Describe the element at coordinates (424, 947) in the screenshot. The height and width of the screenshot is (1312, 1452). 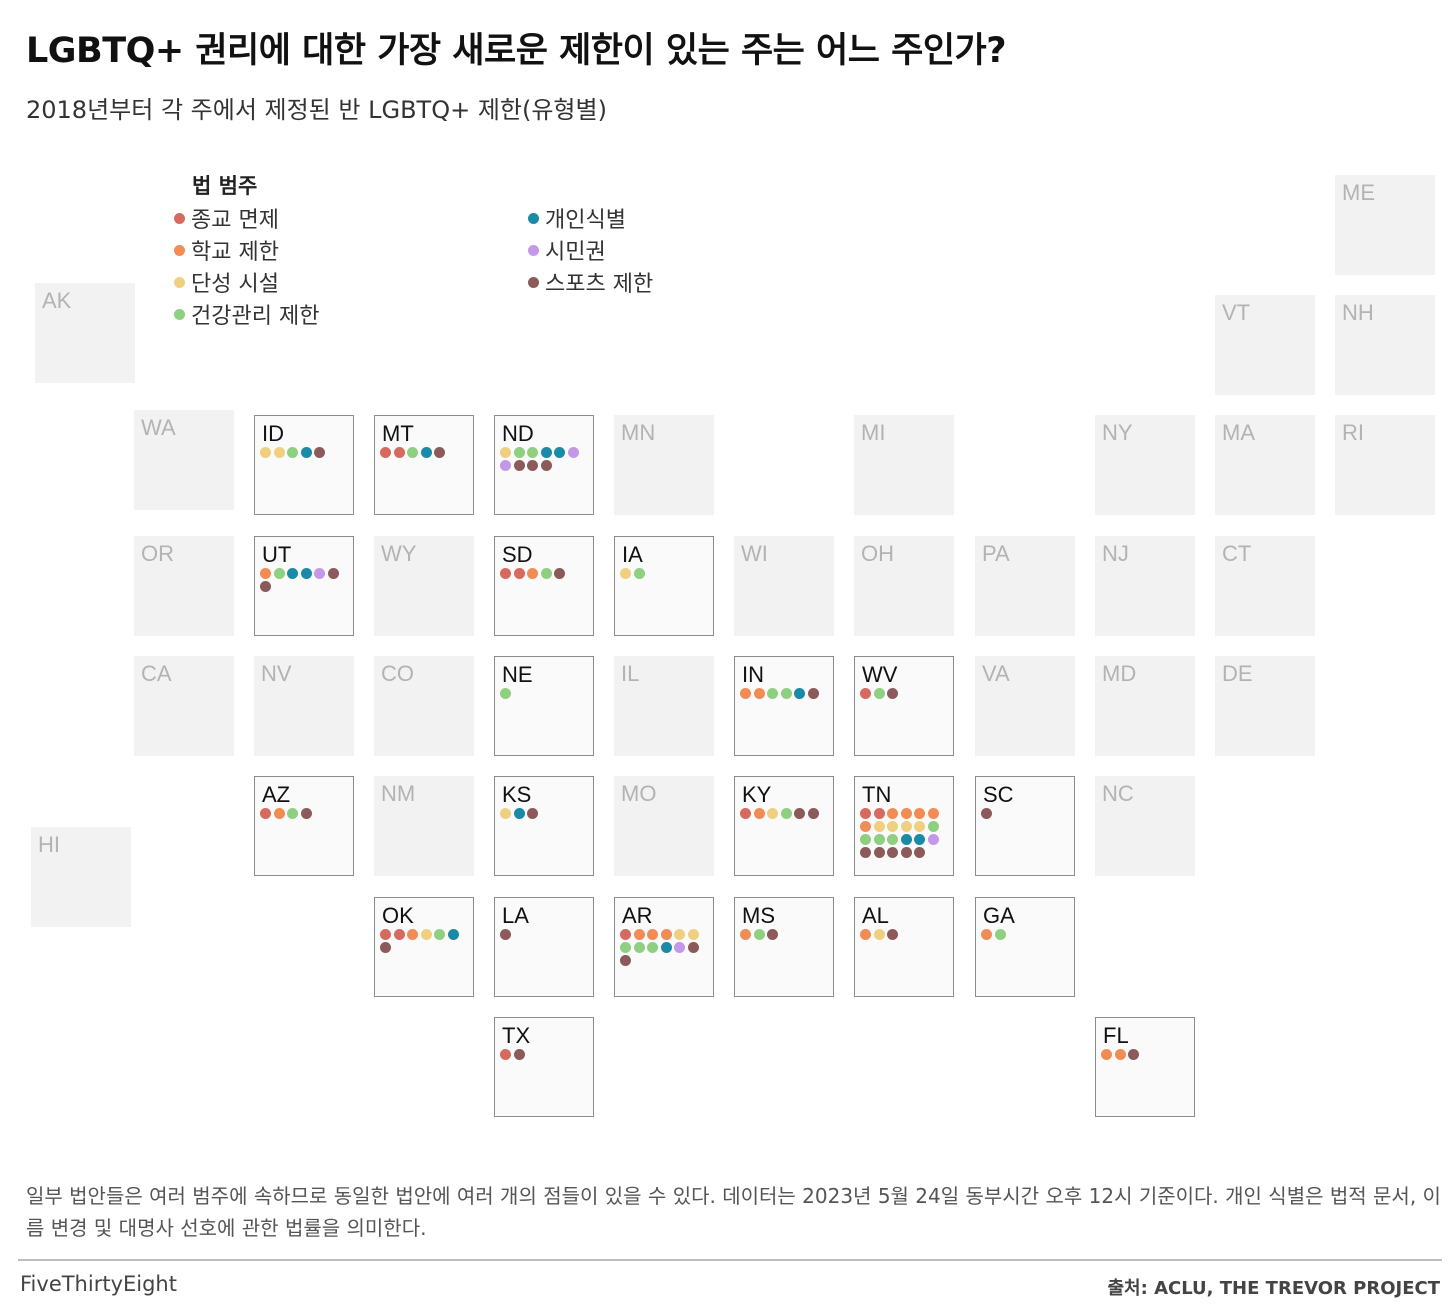
I see `state-tile-ok: OK` at that location.